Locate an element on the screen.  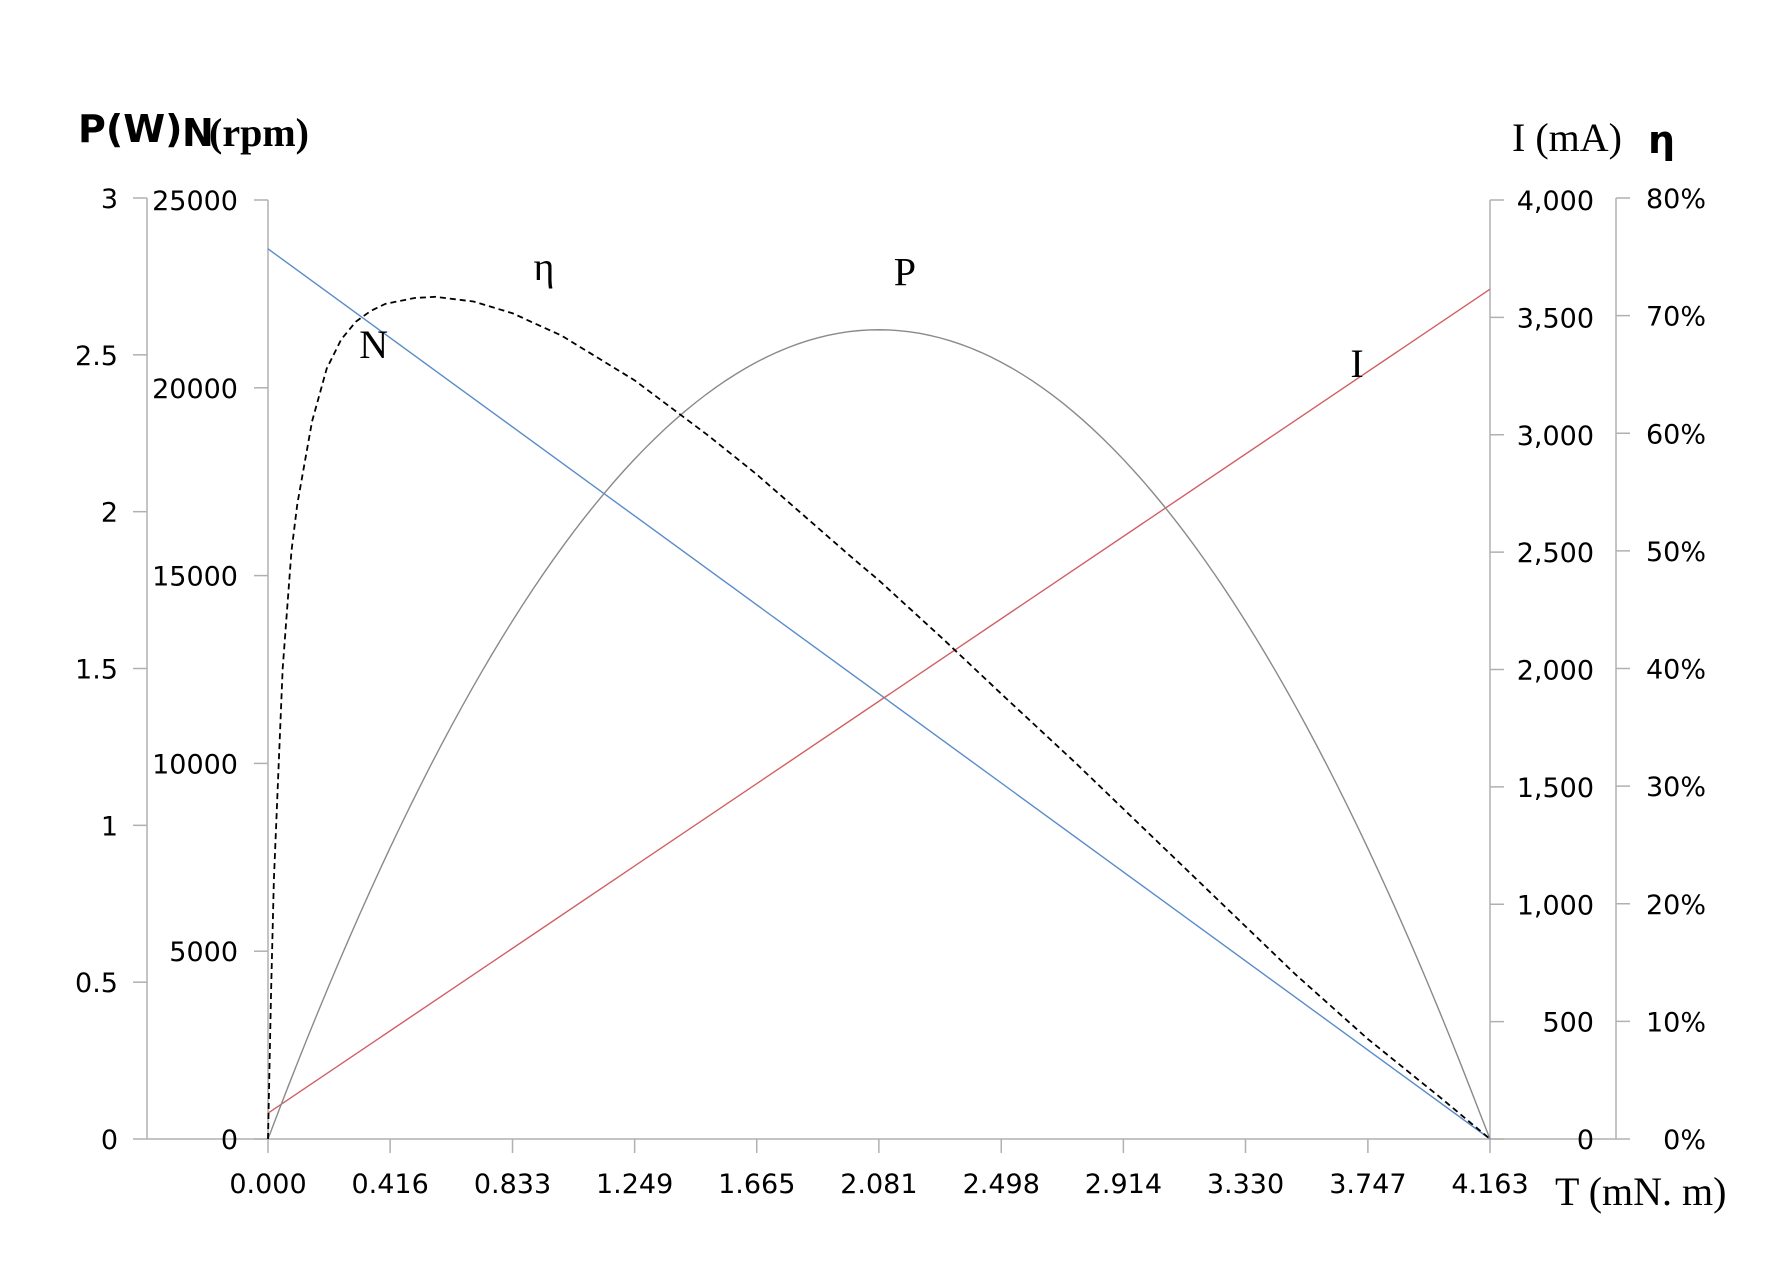
efficiency-axis-ticks: 0% 10% 20% 30% 40% 50% 60% 70% 80% is located at coordinates (1661, 670).